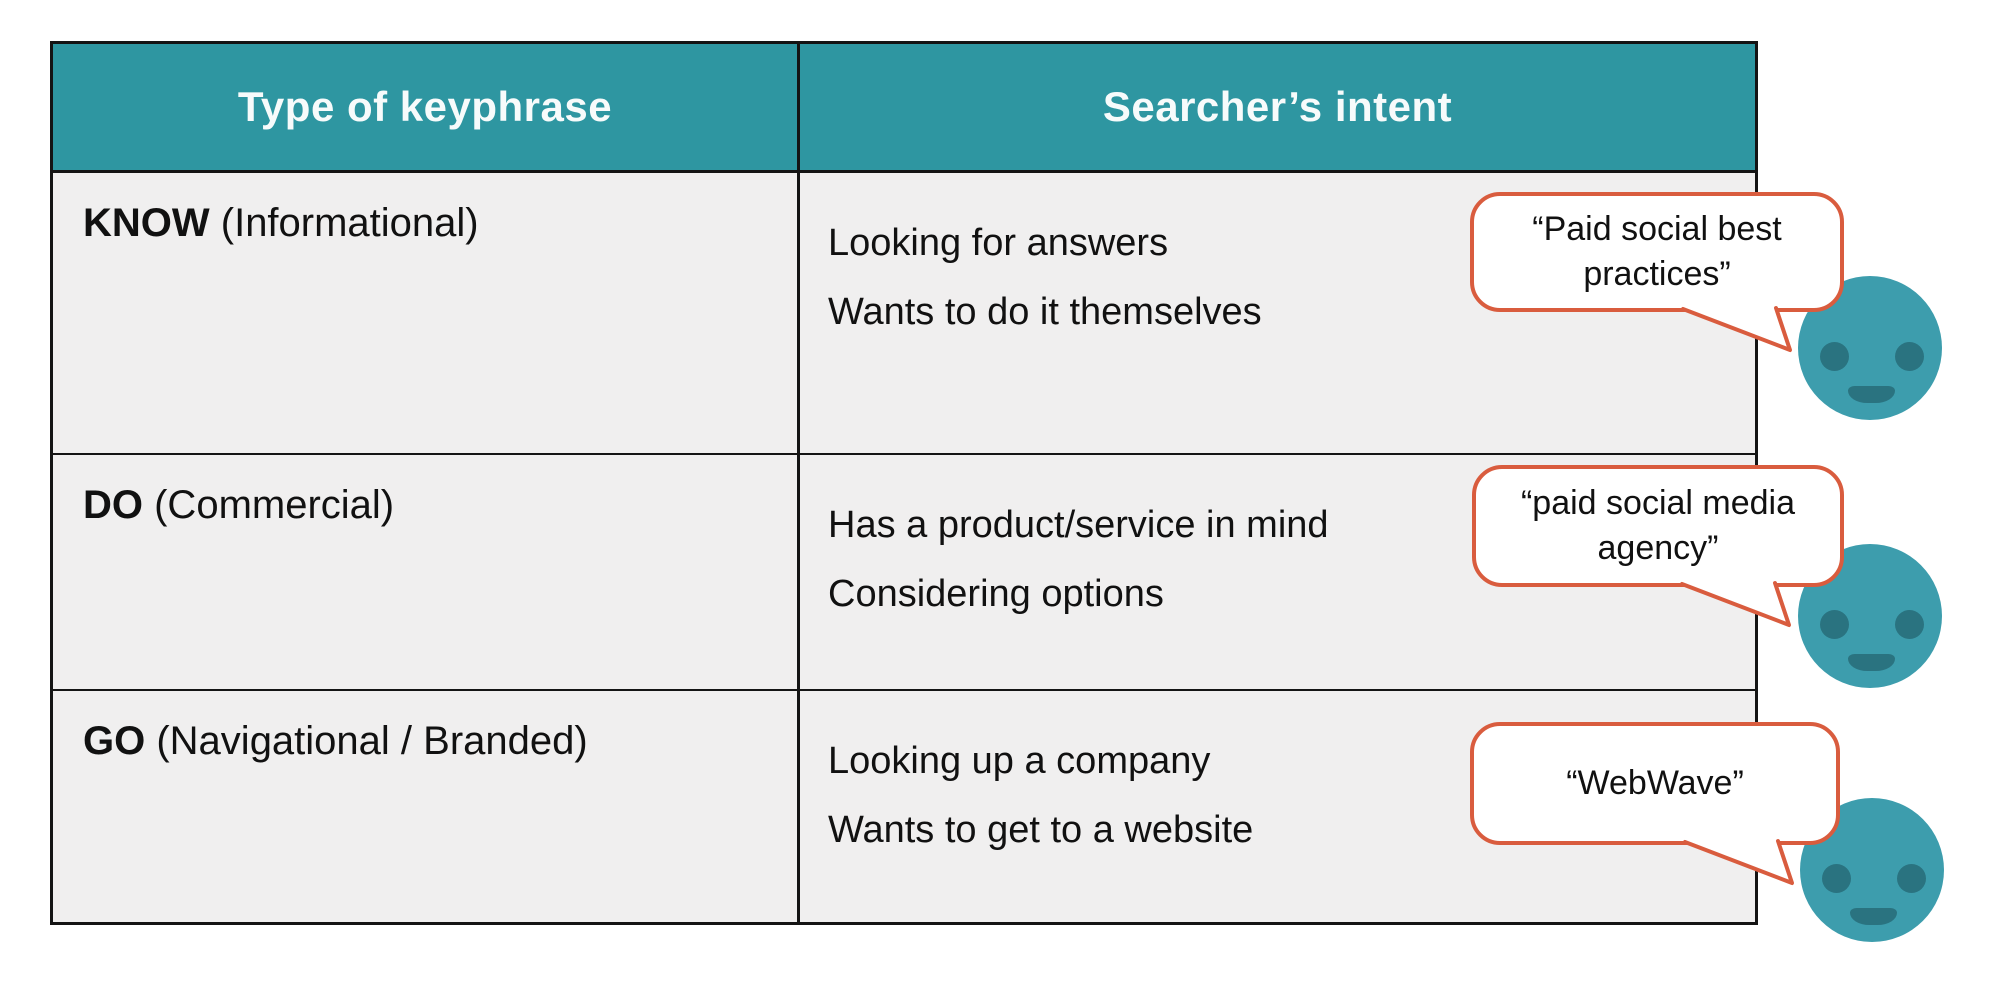 The height and width of the screenshot is (999, 1999). I want to click on speech-bubble-know: “Paid social best practices”, so click(1657, 252).